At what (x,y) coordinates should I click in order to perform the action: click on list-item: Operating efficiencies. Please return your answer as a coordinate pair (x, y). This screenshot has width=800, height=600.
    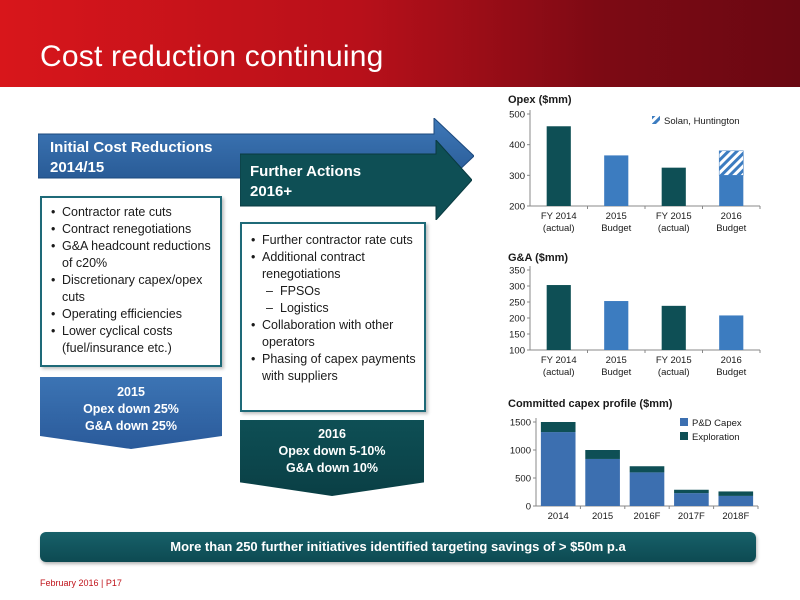
    Looking at the image, I should click on (131, 314).